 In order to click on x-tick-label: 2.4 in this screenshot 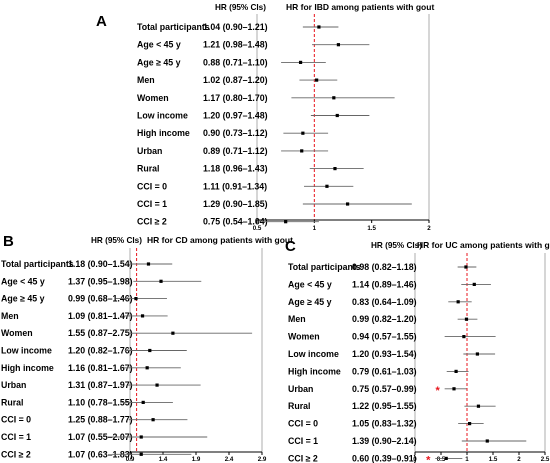, I will do `click(229, 459)`.